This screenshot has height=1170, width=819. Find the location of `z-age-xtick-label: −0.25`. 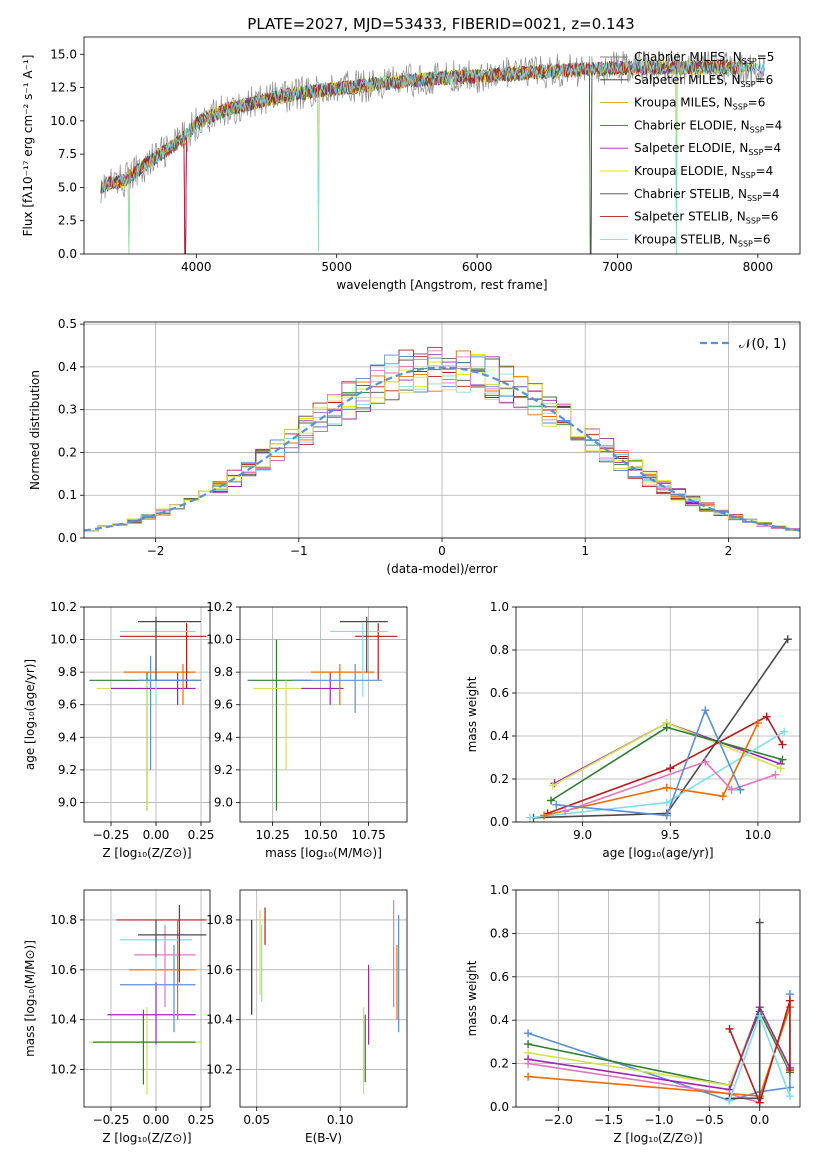

z-age-xtick-label: −0.25 is located at coordinates (111, 835).